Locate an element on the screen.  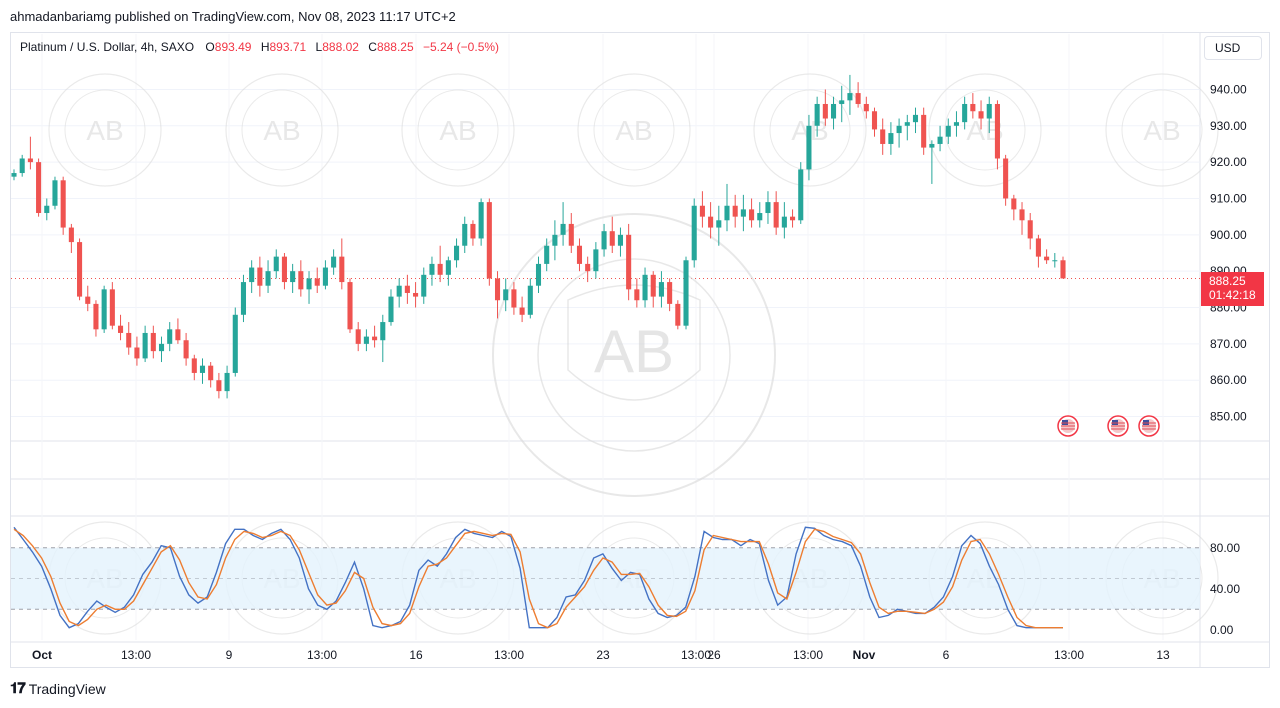
event-markers is located at coordinates (1108, 426).